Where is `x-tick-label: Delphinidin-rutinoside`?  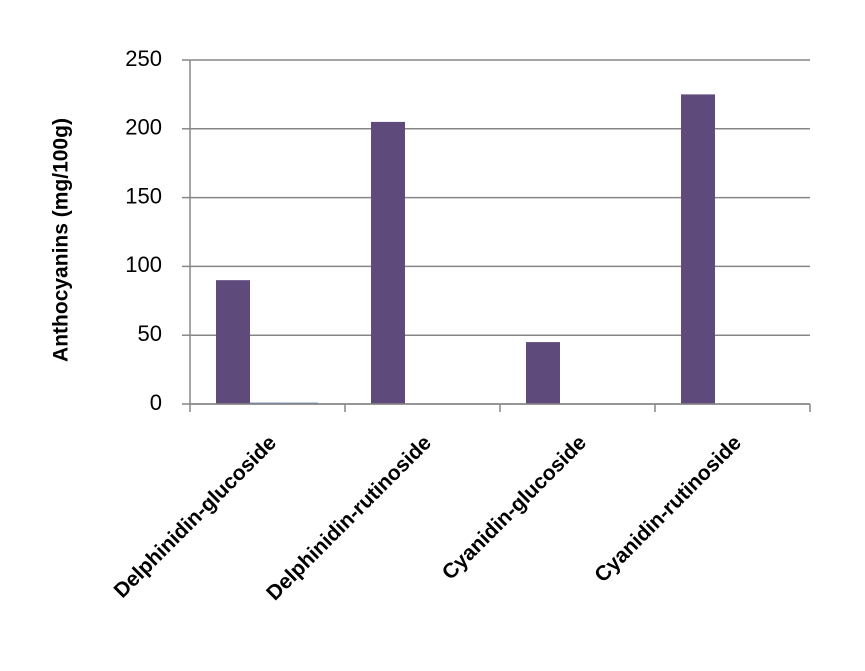
x-tick-label: Delphinidin-rutinoside is located at coordinates (349, 518).